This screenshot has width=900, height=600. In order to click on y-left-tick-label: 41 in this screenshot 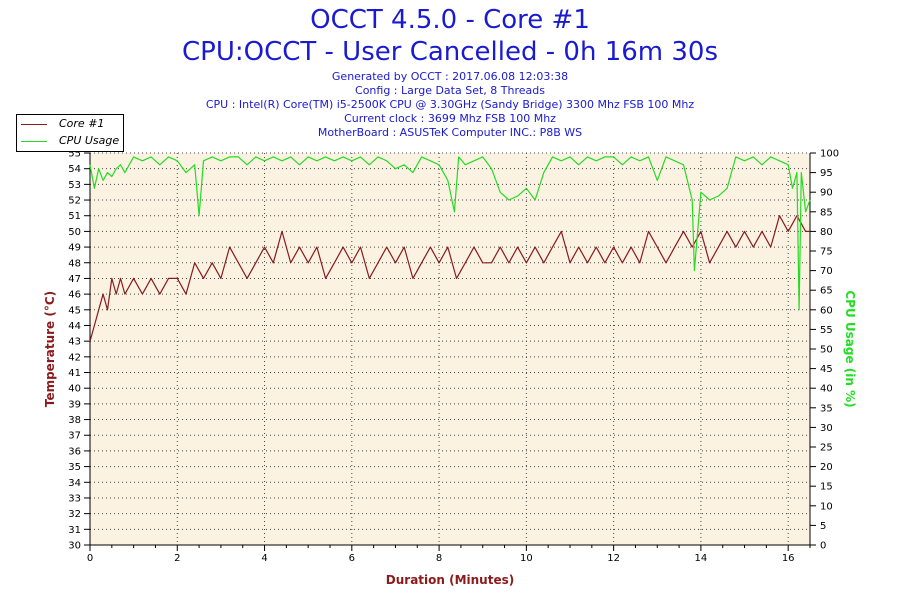, I will do `click(74, 373)`.